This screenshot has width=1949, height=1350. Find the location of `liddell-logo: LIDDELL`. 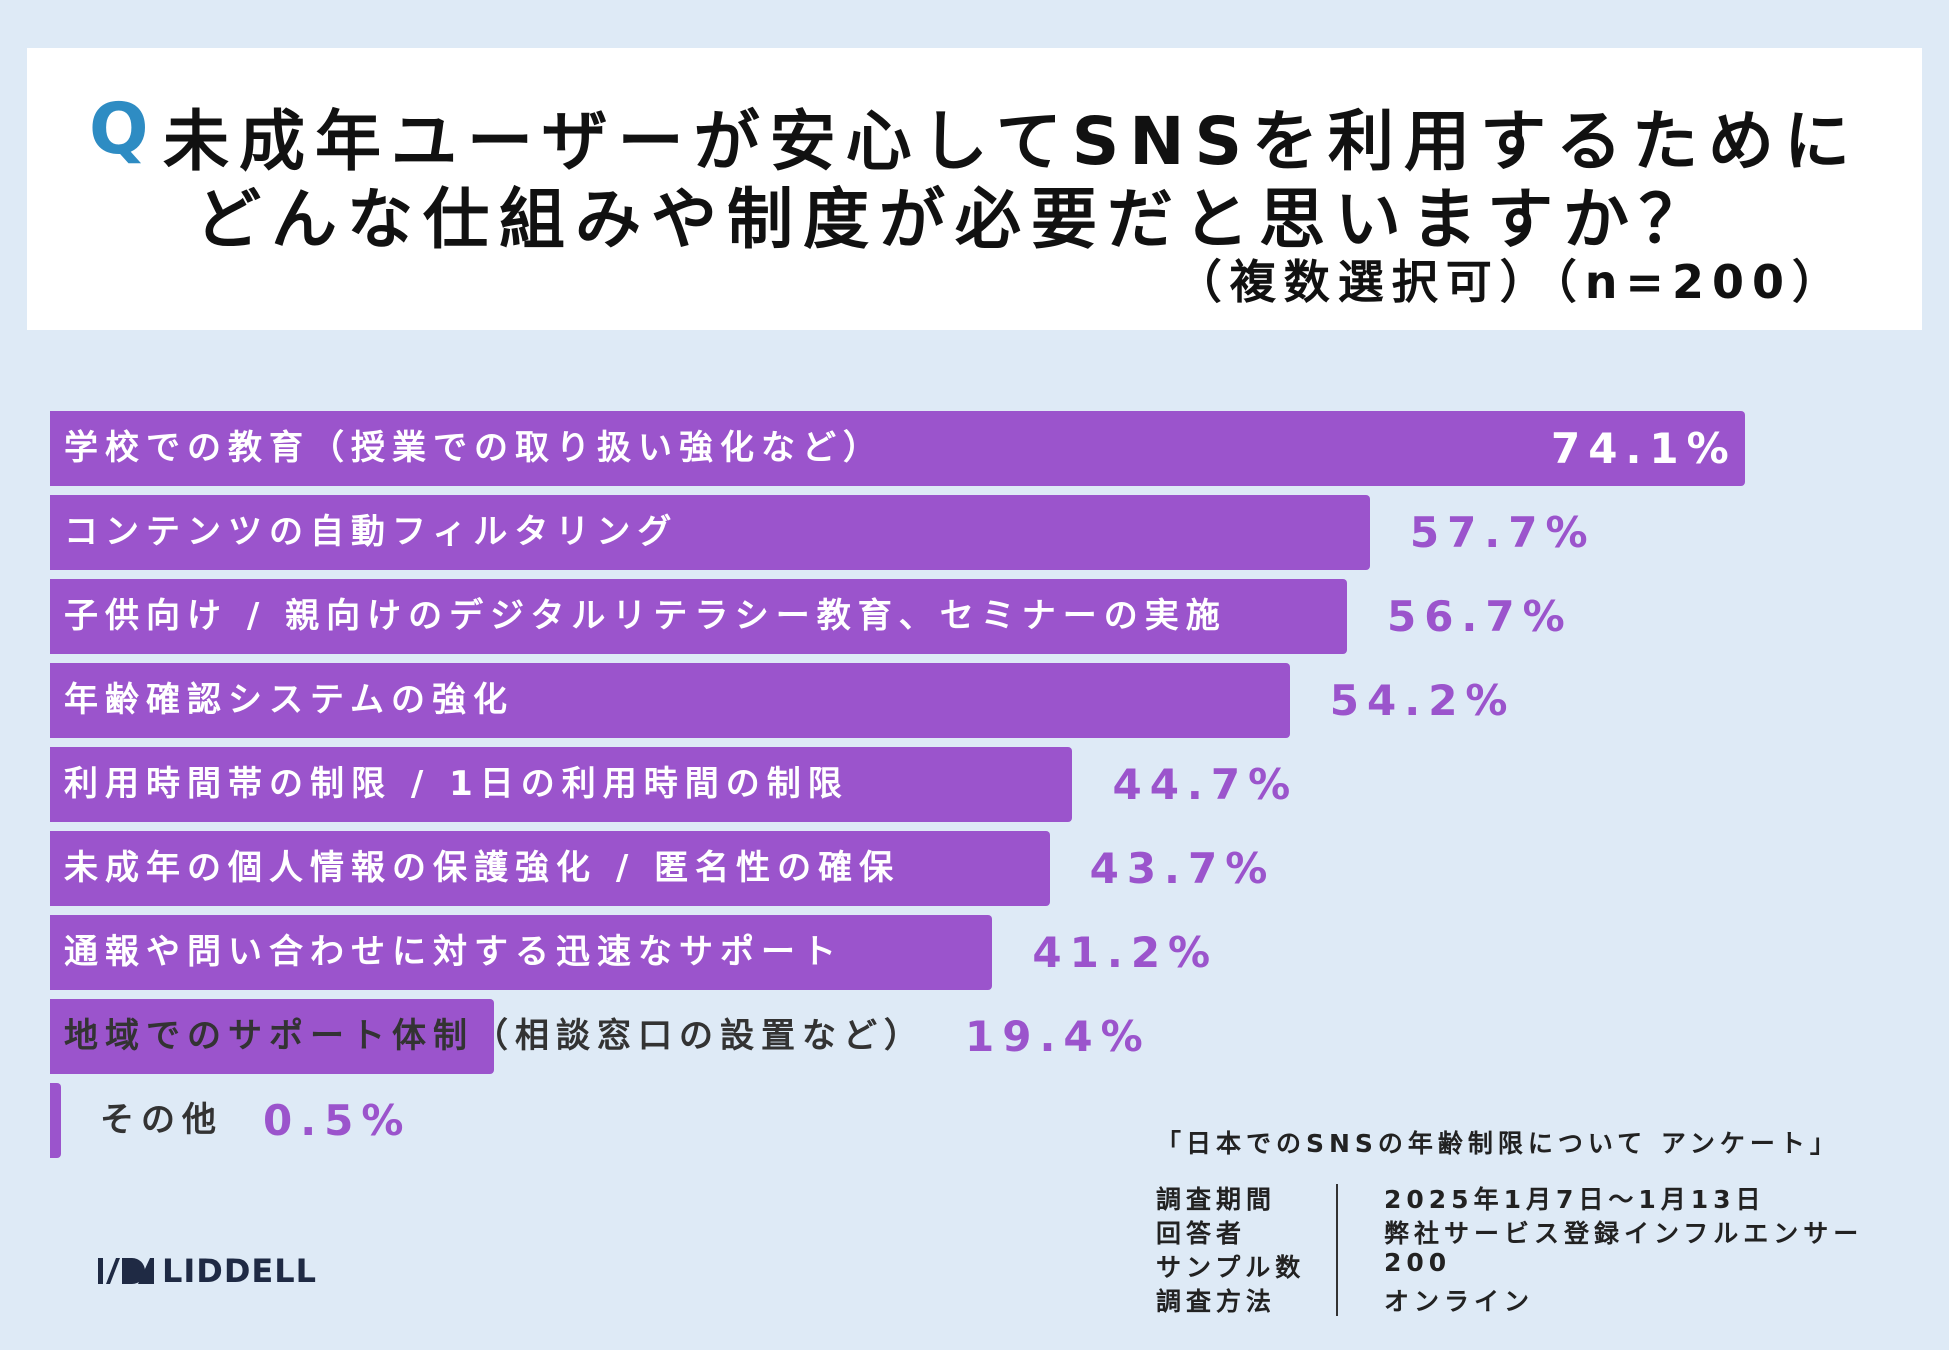

liddell-logo: LIDDELL is located at coordinates (207, 1271).